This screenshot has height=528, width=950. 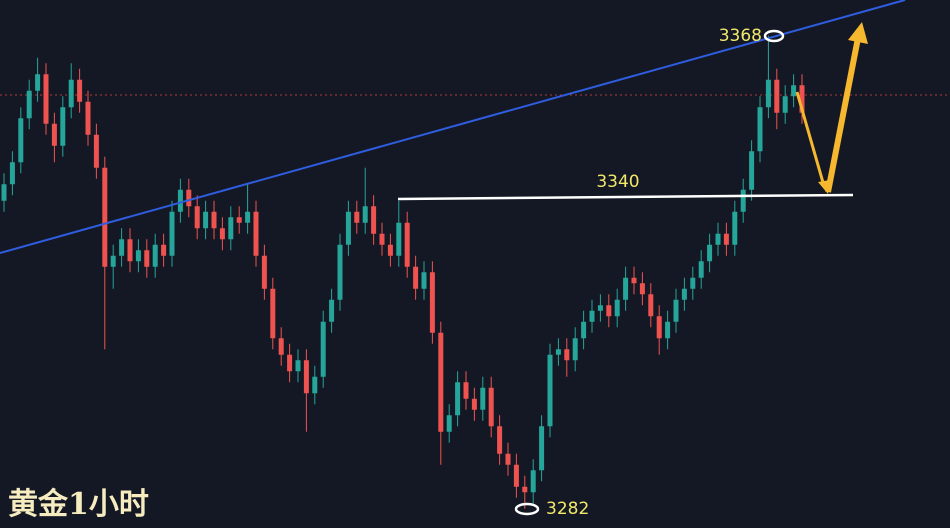 I want to click on level-label: 3340, so click(x=617, y=182).